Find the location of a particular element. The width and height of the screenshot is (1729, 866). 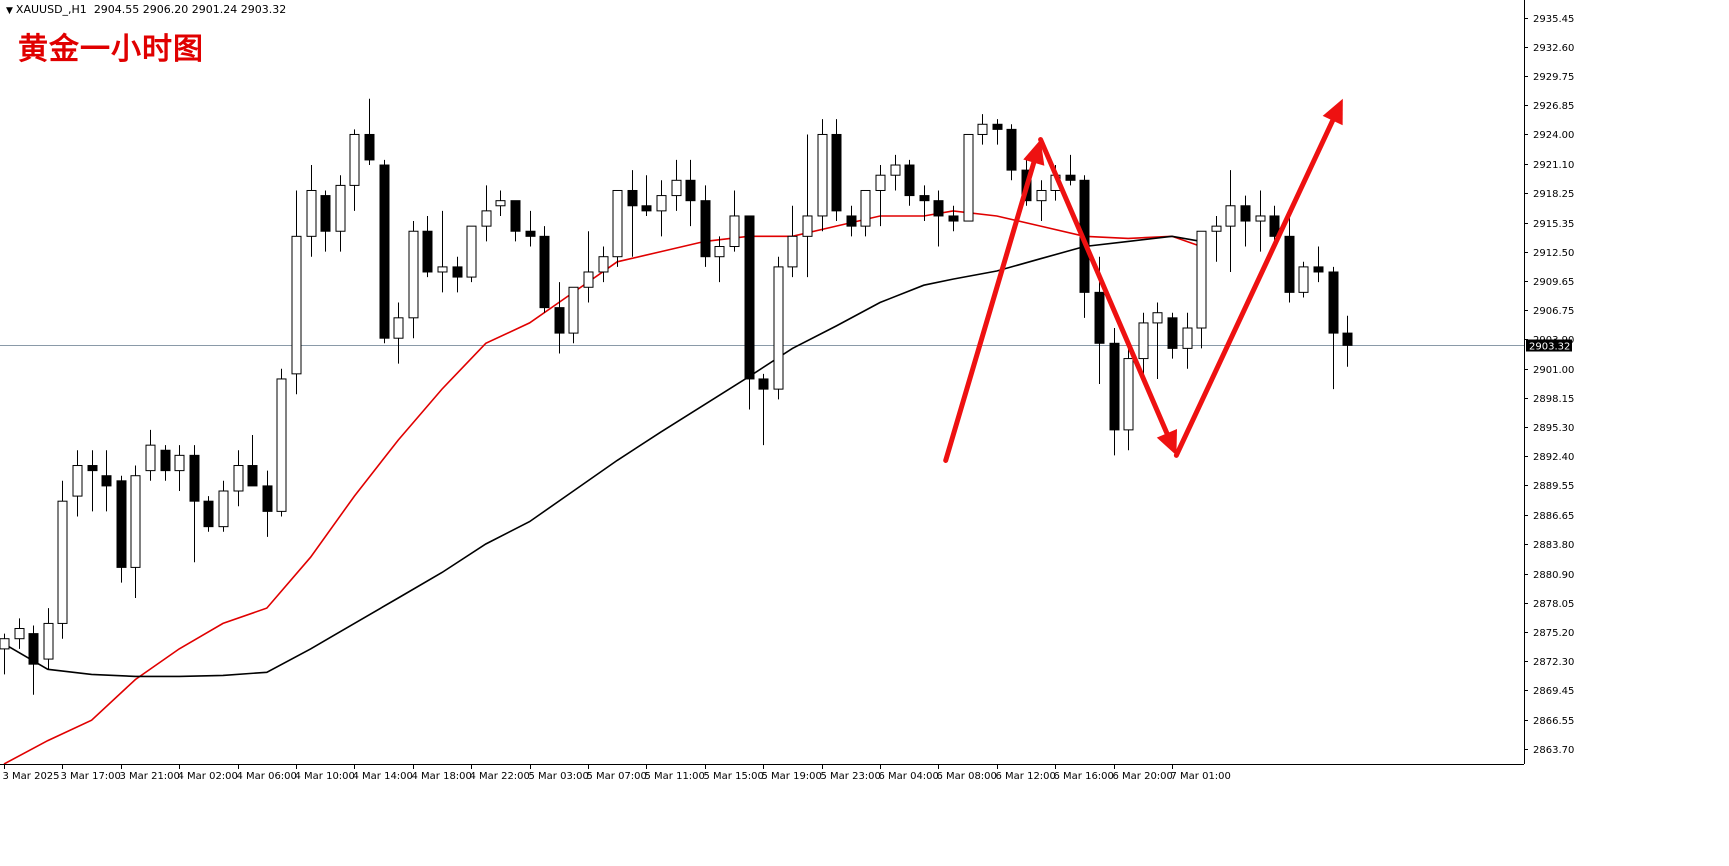

time-tick-label-6: 4 Mar 14:00 is located at coordinates (383, 776).